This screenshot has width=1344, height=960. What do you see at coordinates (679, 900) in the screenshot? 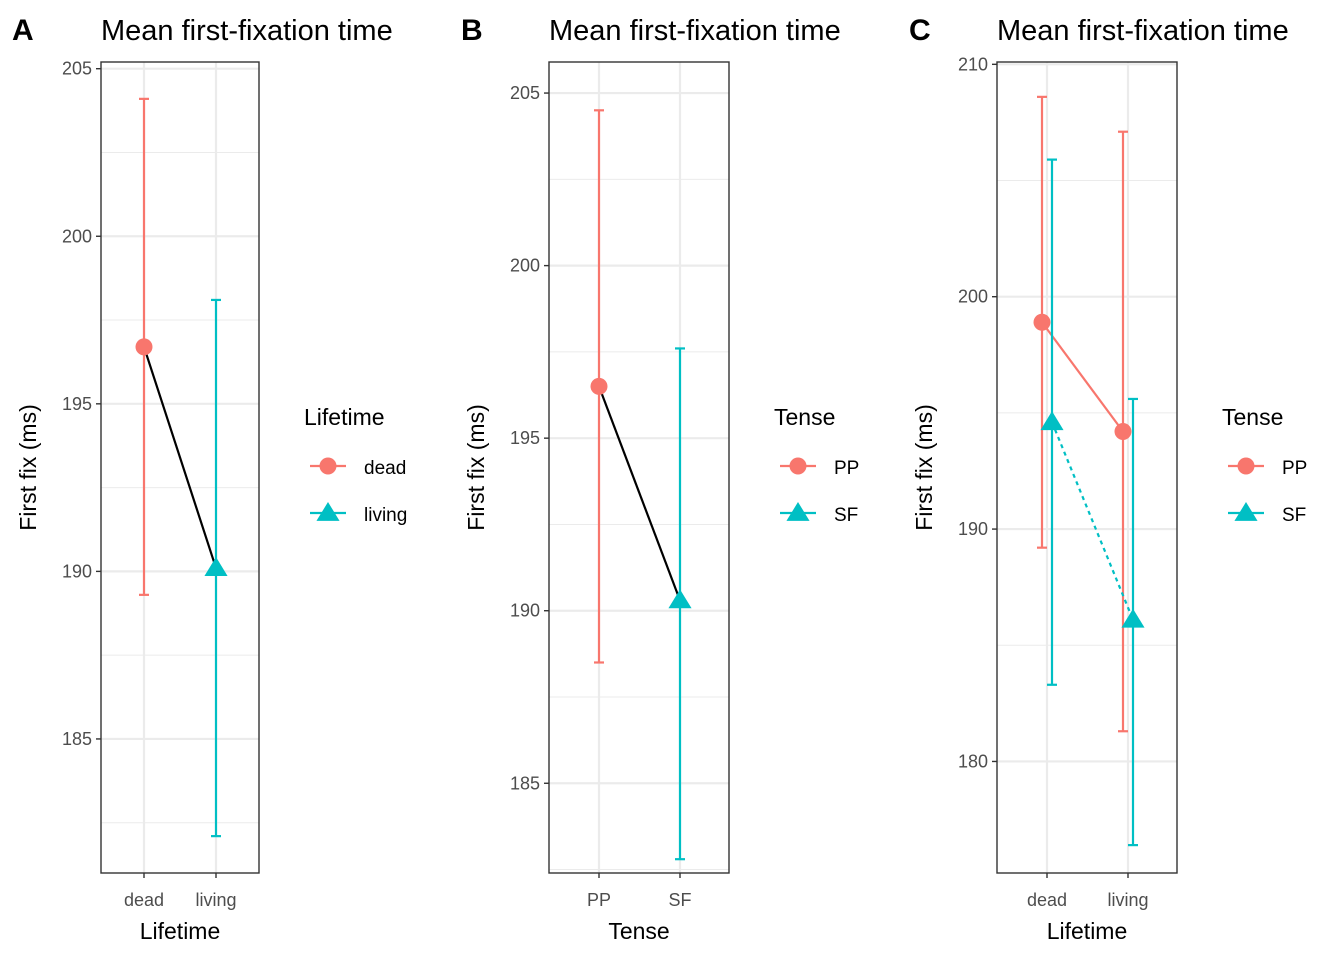
I see `x-tick-label: SF` at bounding box center [679, 900].